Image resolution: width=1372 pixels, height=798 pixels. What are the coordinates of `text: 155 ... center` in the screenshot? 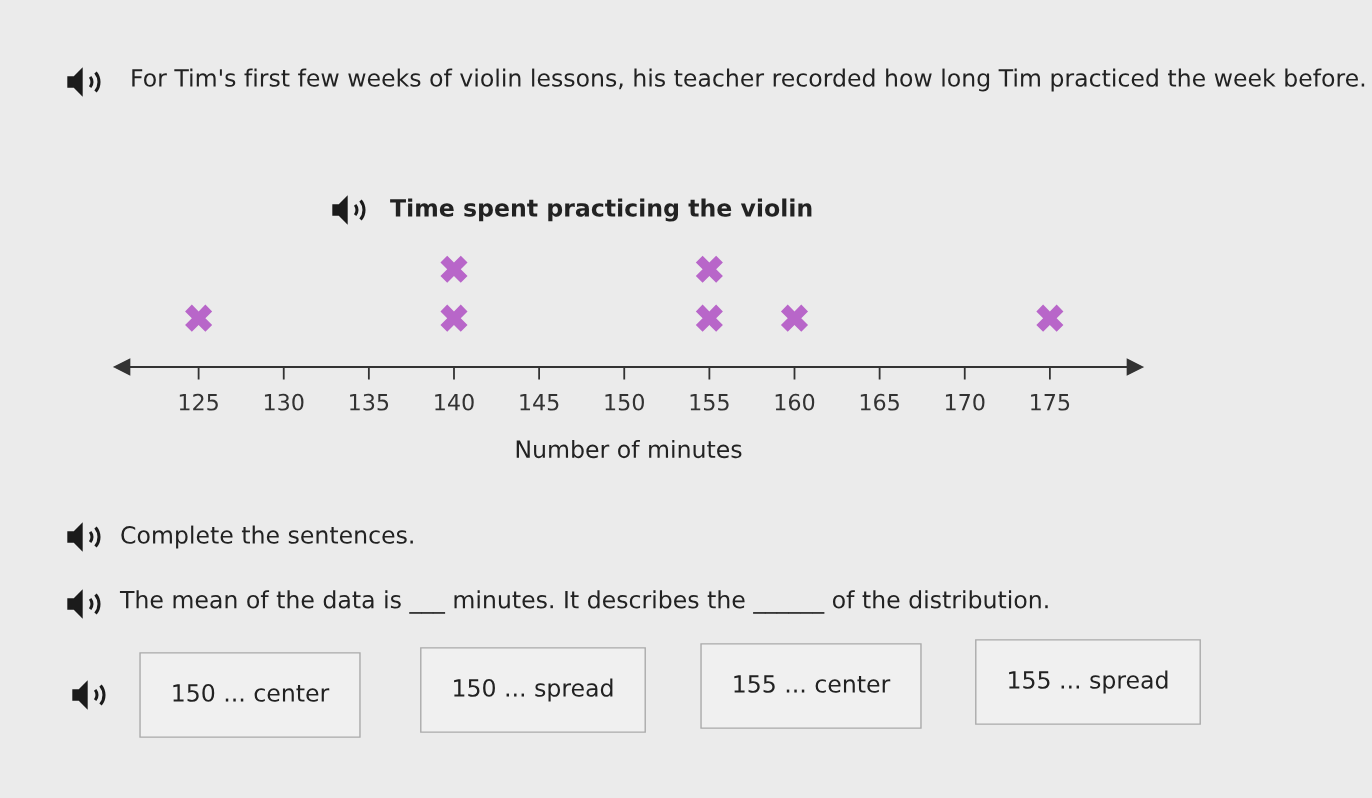 It's located at (812, 684).